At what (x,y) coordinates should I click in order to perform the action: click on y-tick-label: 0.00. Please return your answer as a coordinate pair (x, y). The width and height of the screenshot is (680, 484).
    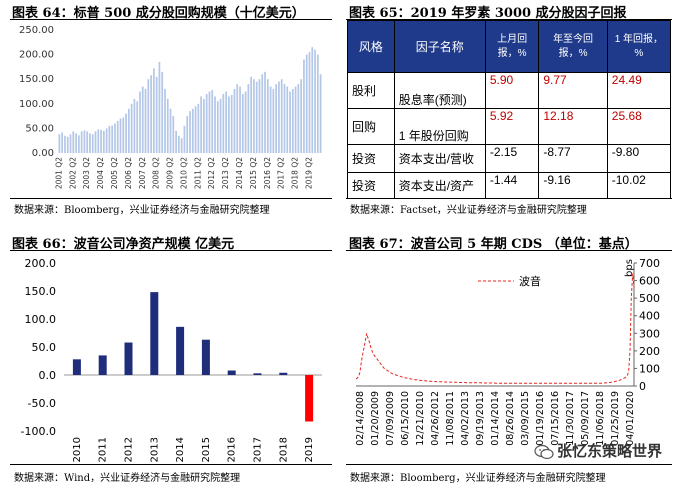
    Looking at the image, I should click on (43, 153).